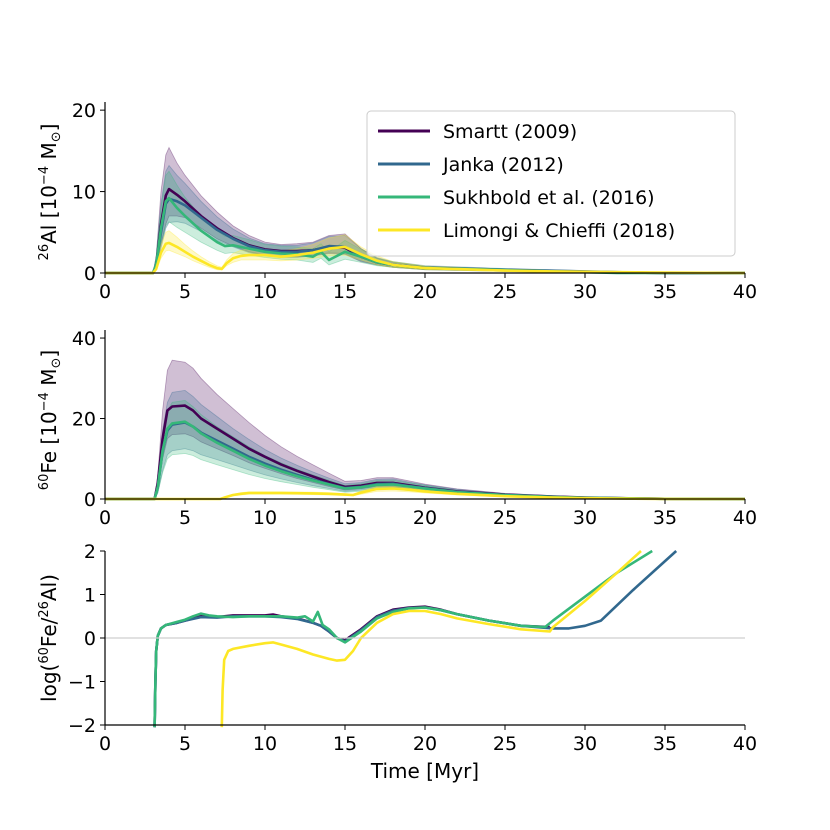 This screenshot has width=830, height=830. I want to click on ylabel-ratio: log(60Fe/26Al), so click(49, 638).